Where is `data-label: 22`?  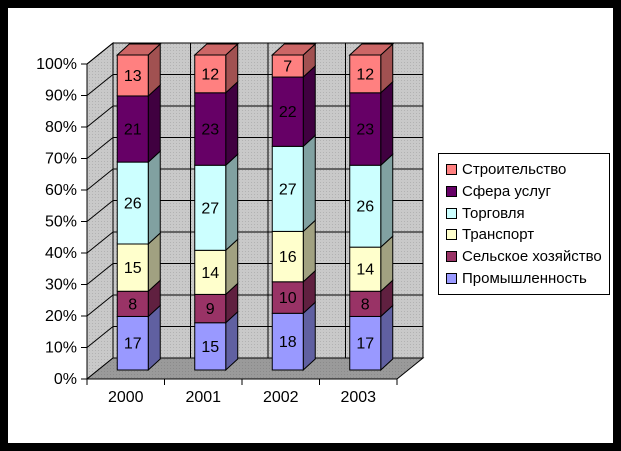 data-label: 22 is located at coordinates (288, 112).